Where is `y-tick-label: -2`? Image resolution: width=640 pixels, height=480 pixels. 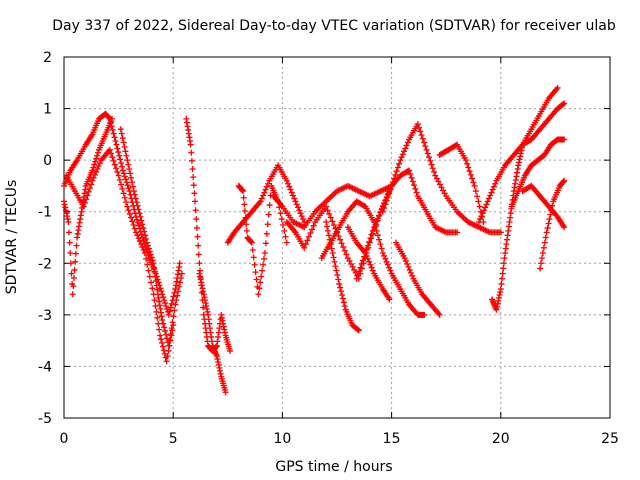 y-tick-label: -2 is located at coordinates (45, 264).